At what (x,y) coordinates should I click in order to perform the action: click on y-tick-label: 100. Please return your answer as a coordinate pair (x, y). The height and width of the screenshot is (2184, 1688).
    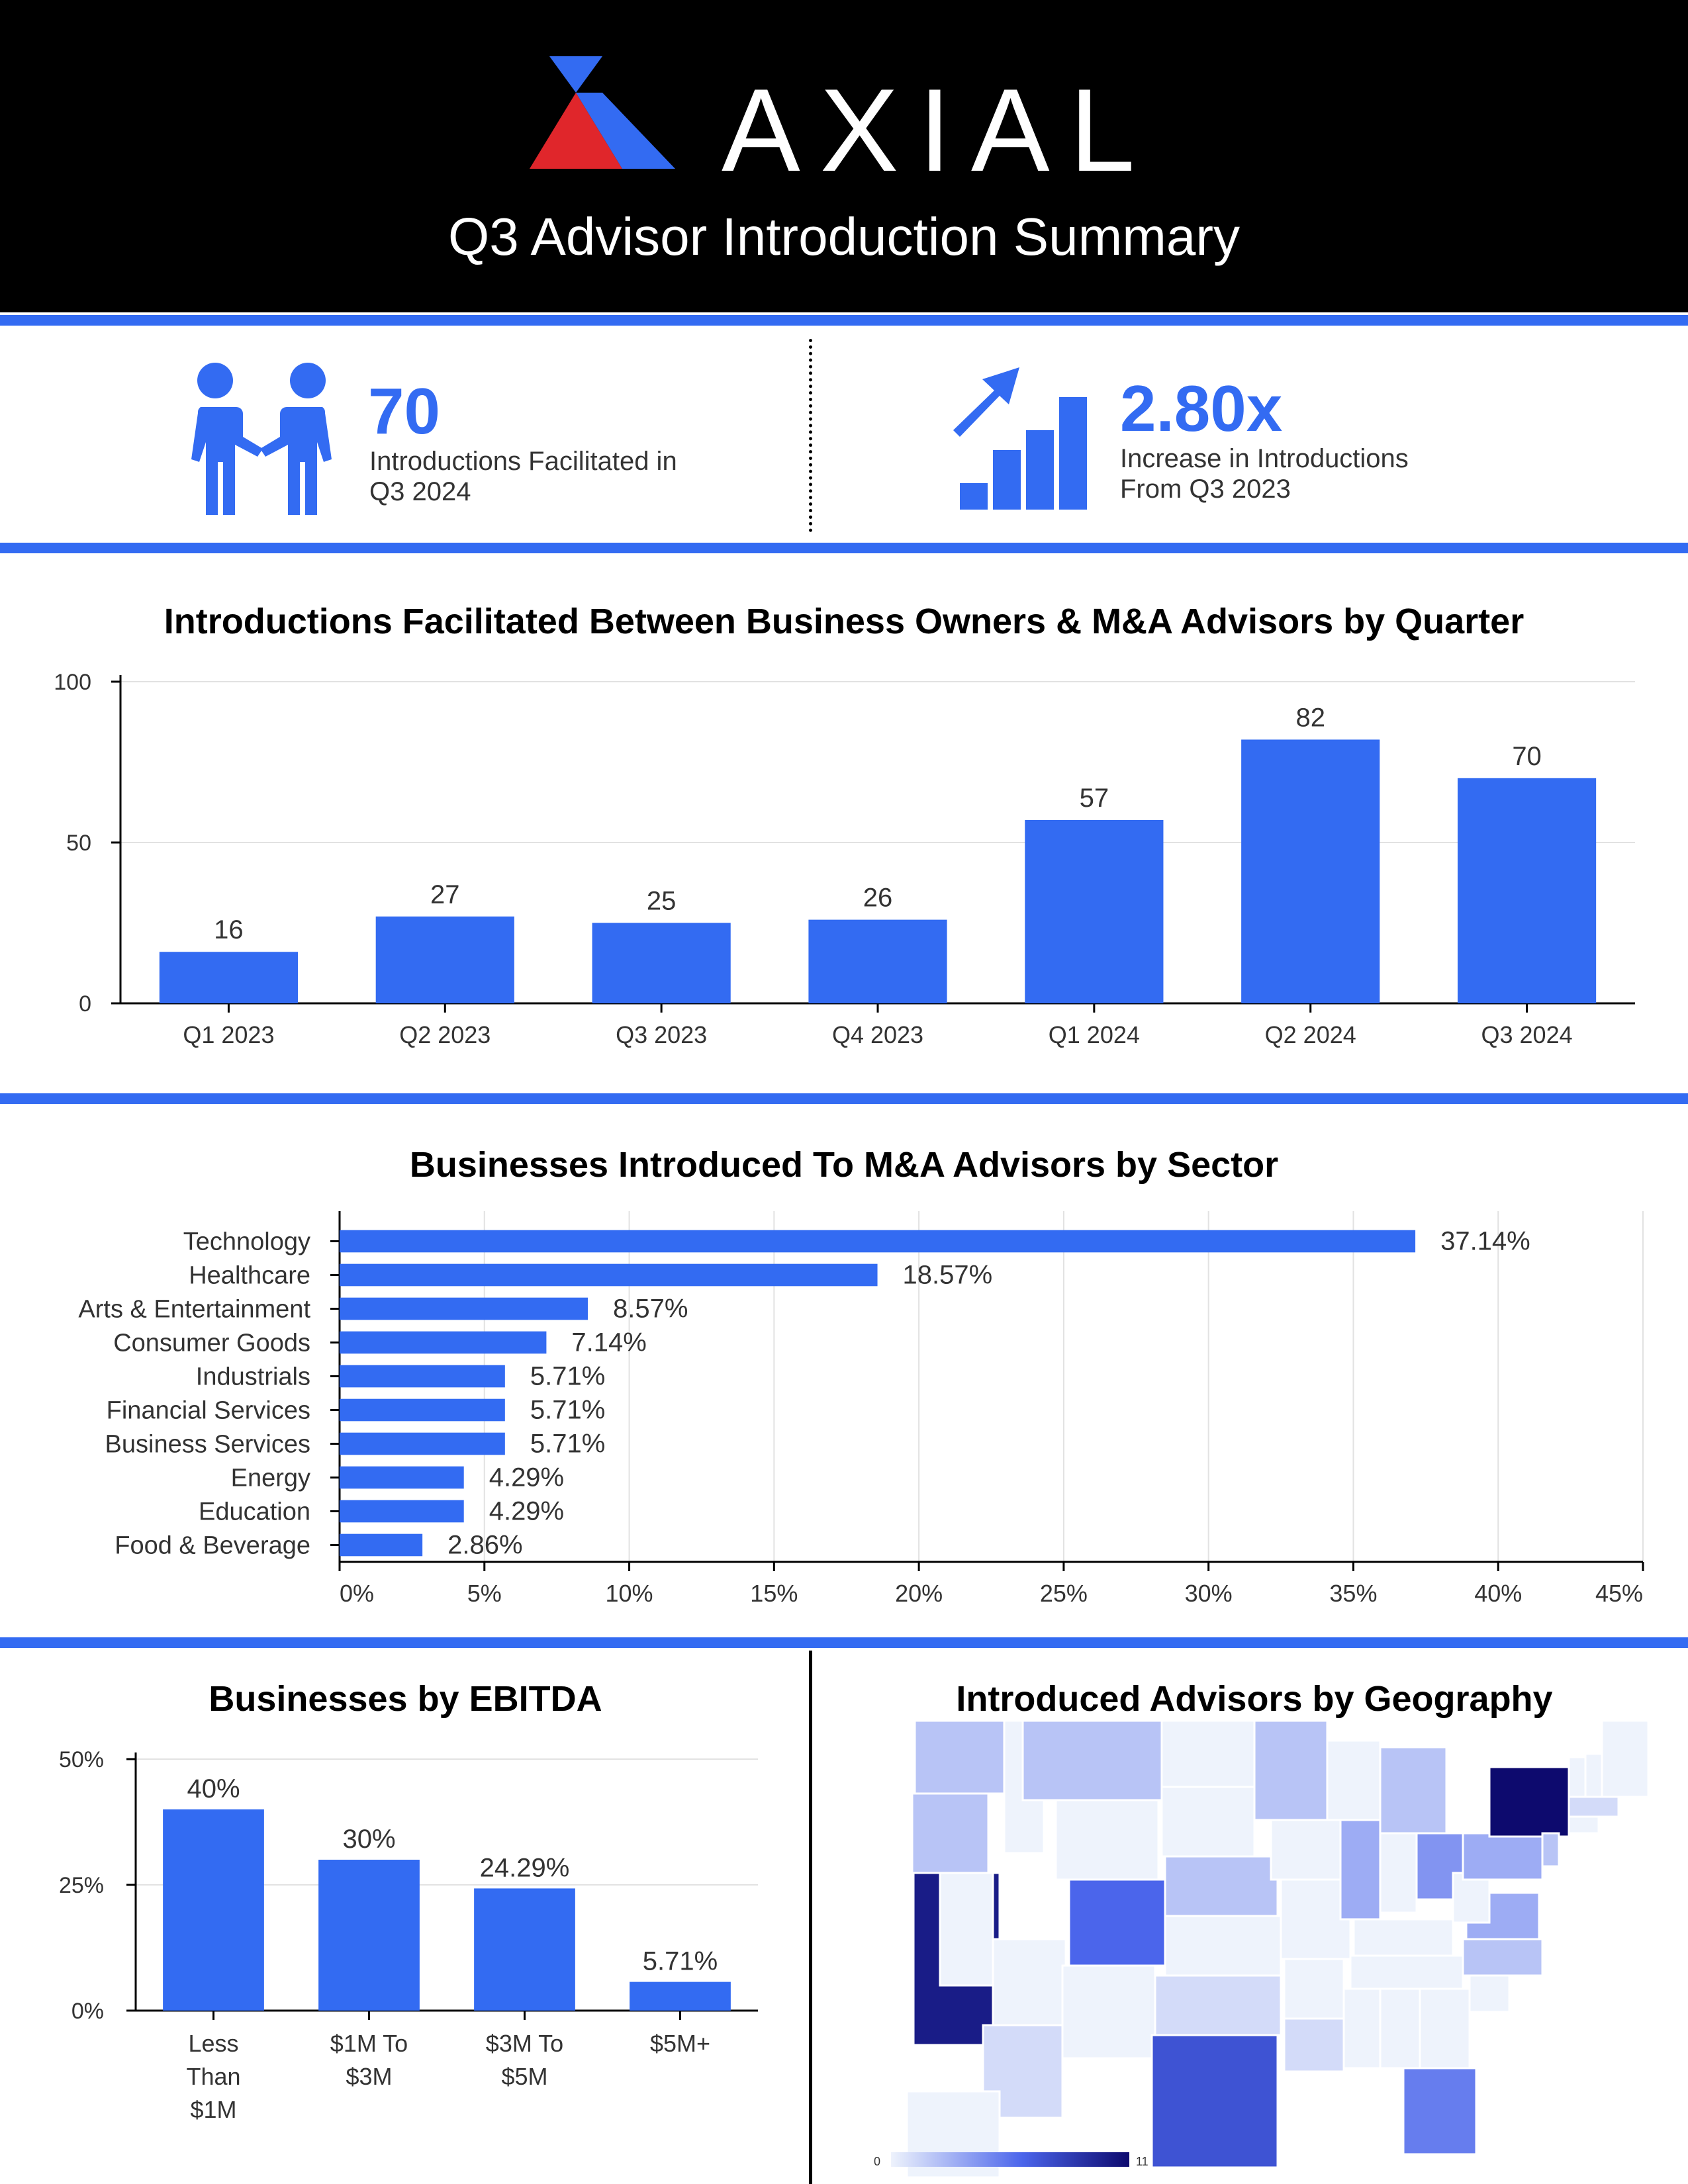
    Looking at the image, I should click on (72, 682).